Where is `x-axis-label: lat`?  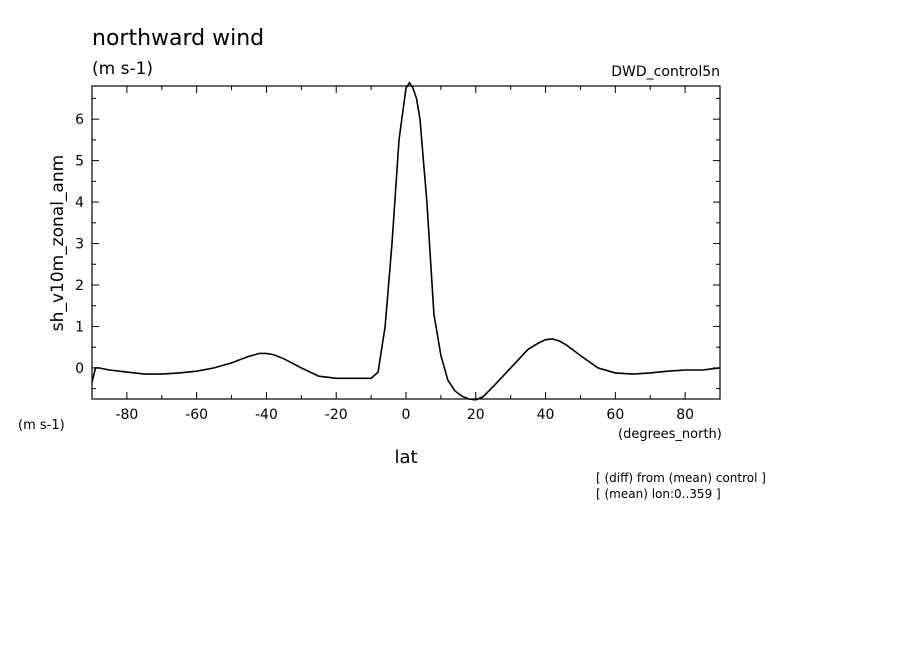 x-axis-label: lat is located at coordinates (405, 457).